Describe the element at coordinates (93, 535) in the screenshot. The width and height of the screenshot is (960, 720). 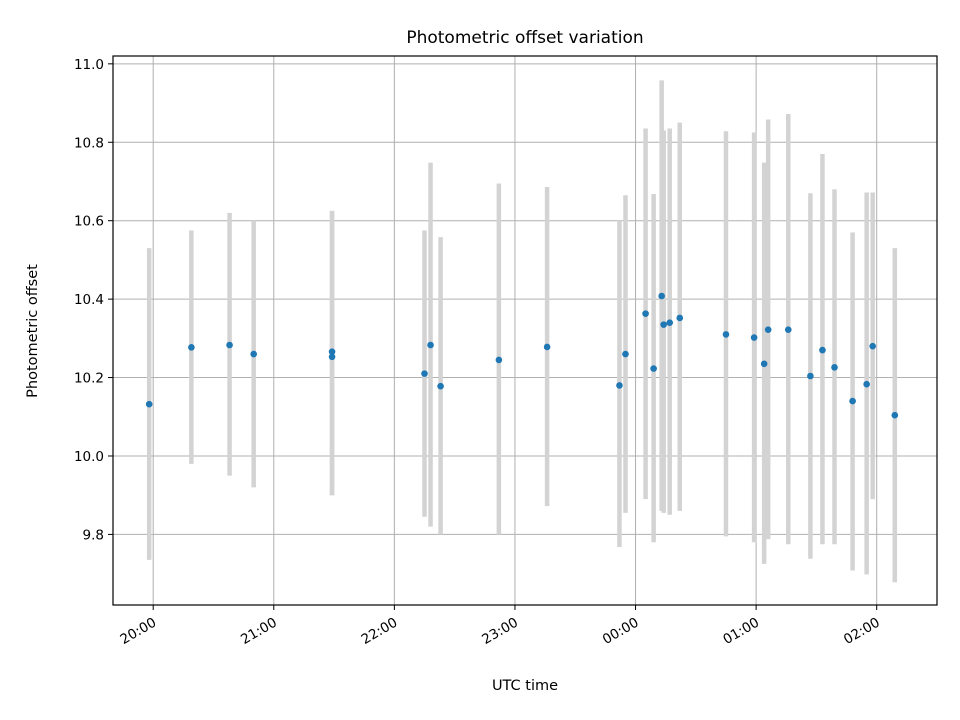
I see `y-tick-label: 9.8` at that location.